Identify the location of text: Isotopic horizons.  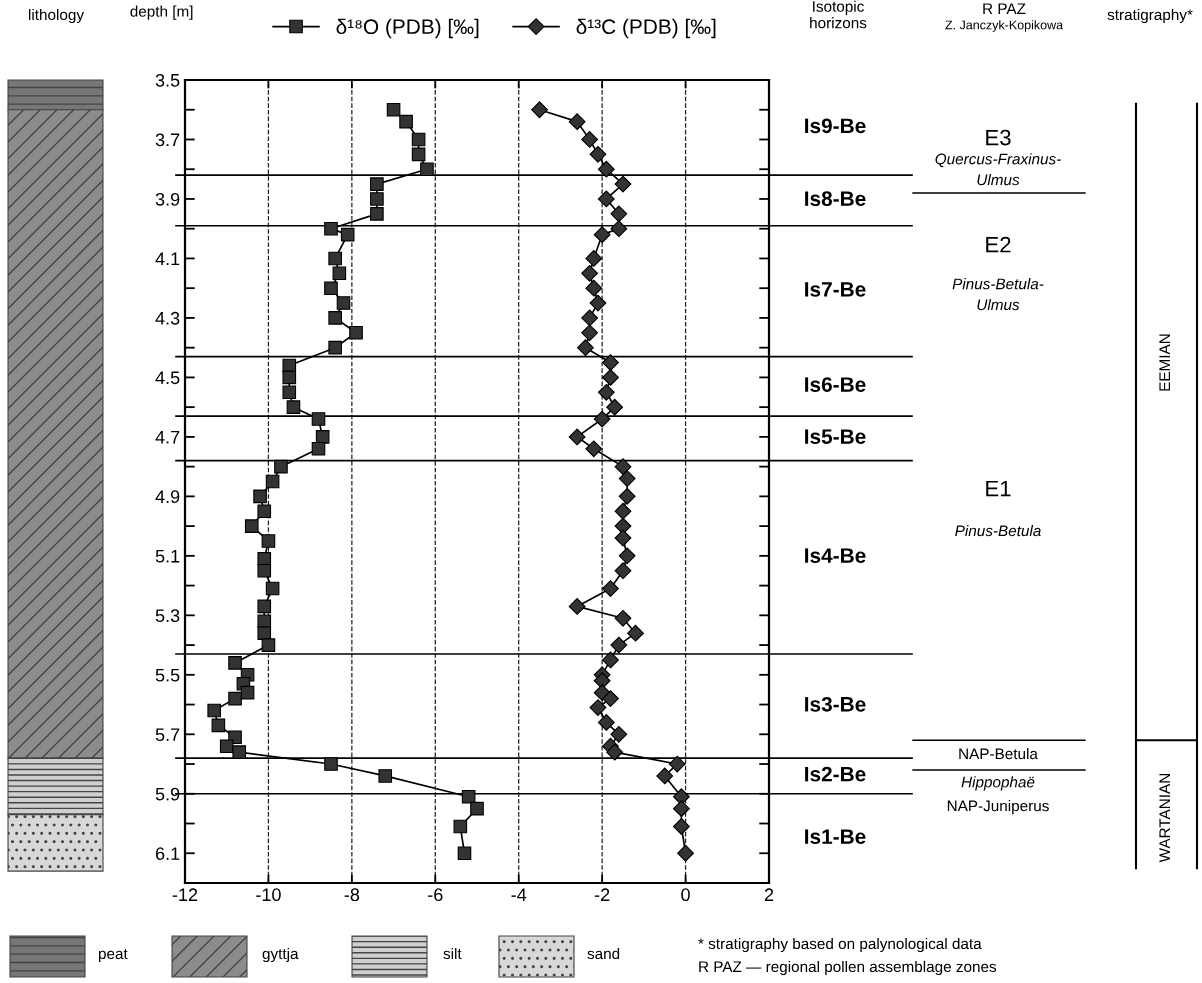
(838, 14).